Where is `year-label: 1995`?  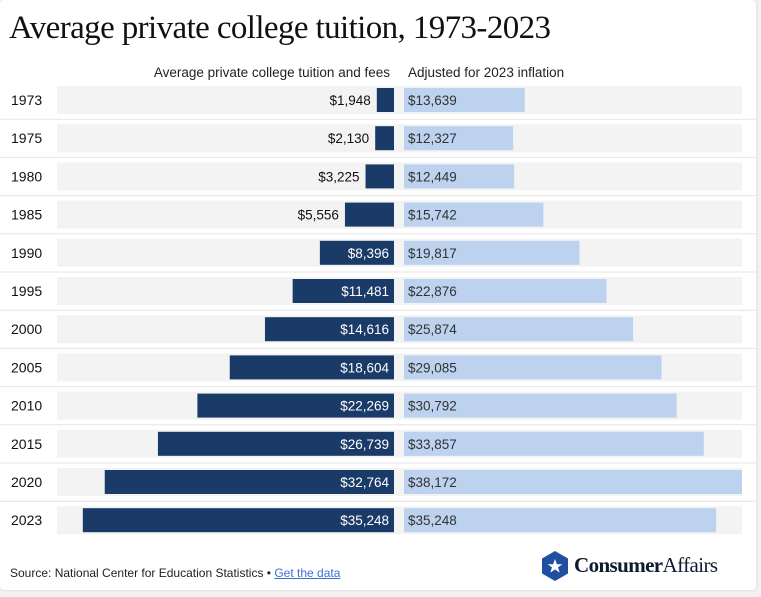 year-label: 1995 is located at coordinates (26, 291).